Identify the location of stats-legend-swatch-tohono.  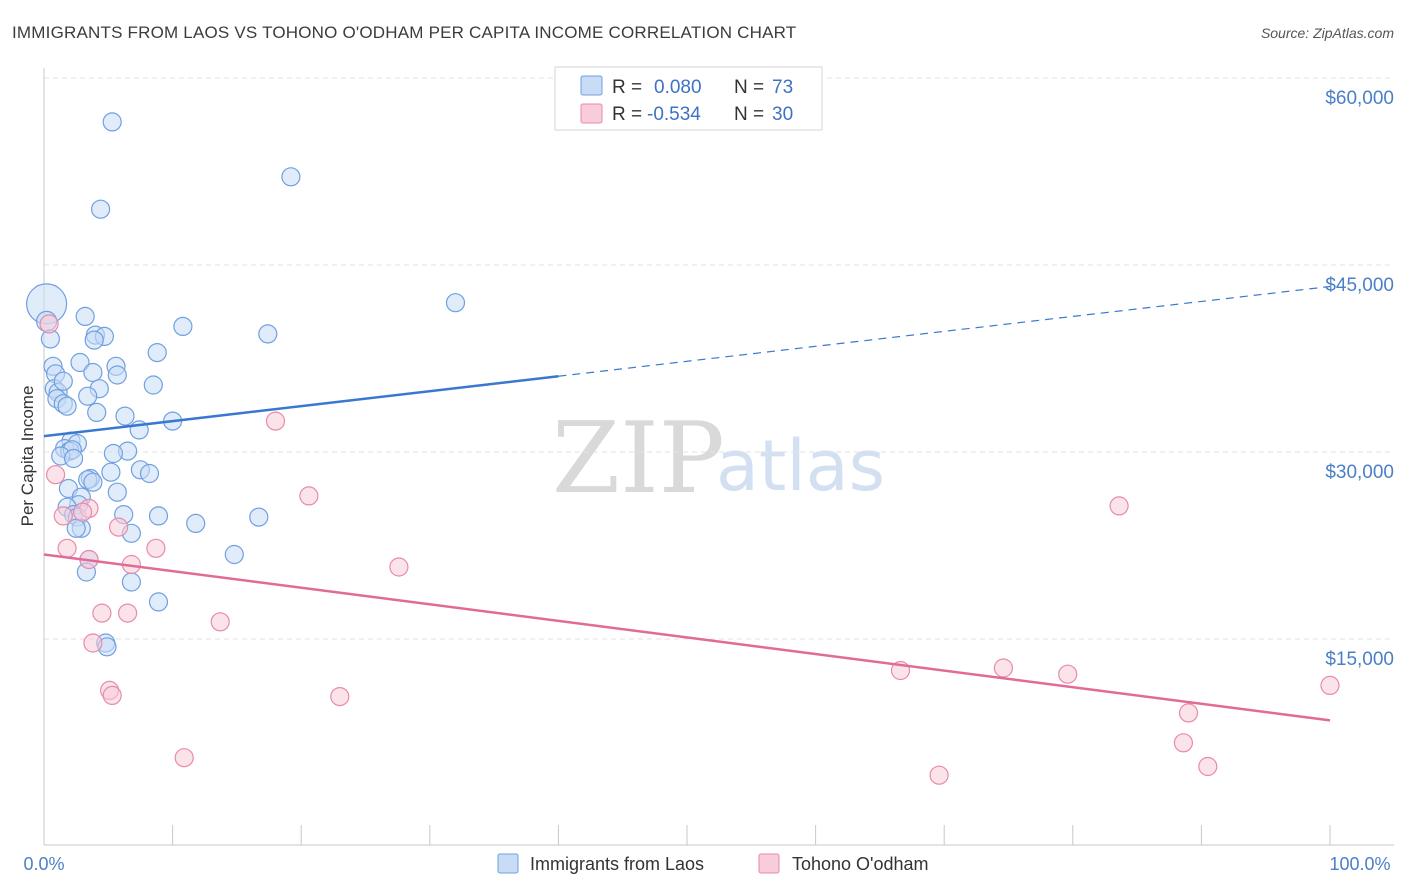
(591, 113).